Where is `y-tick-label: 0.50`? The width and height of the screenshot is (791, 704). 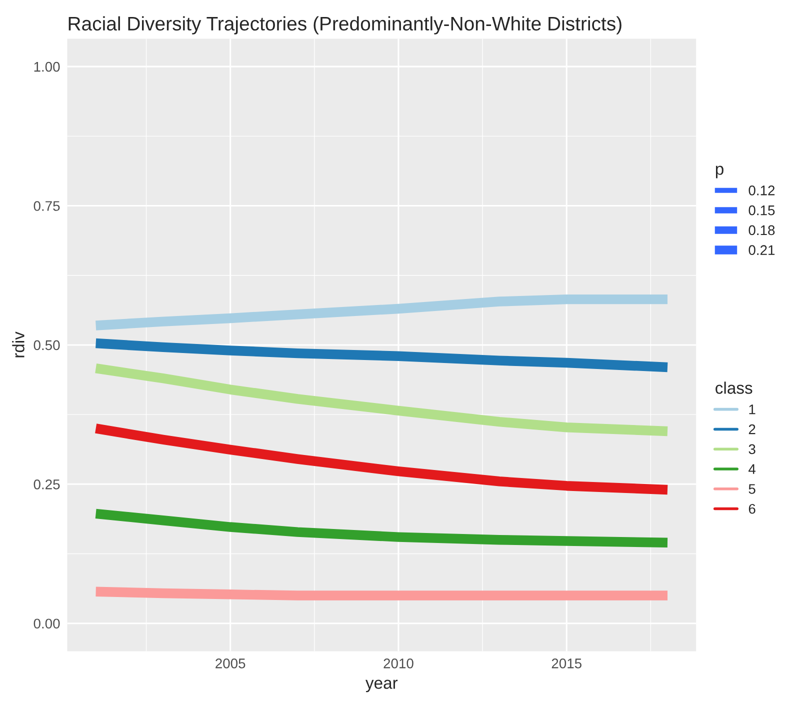 y-tick-label: 0.50 is located at coordinates (47, 345).